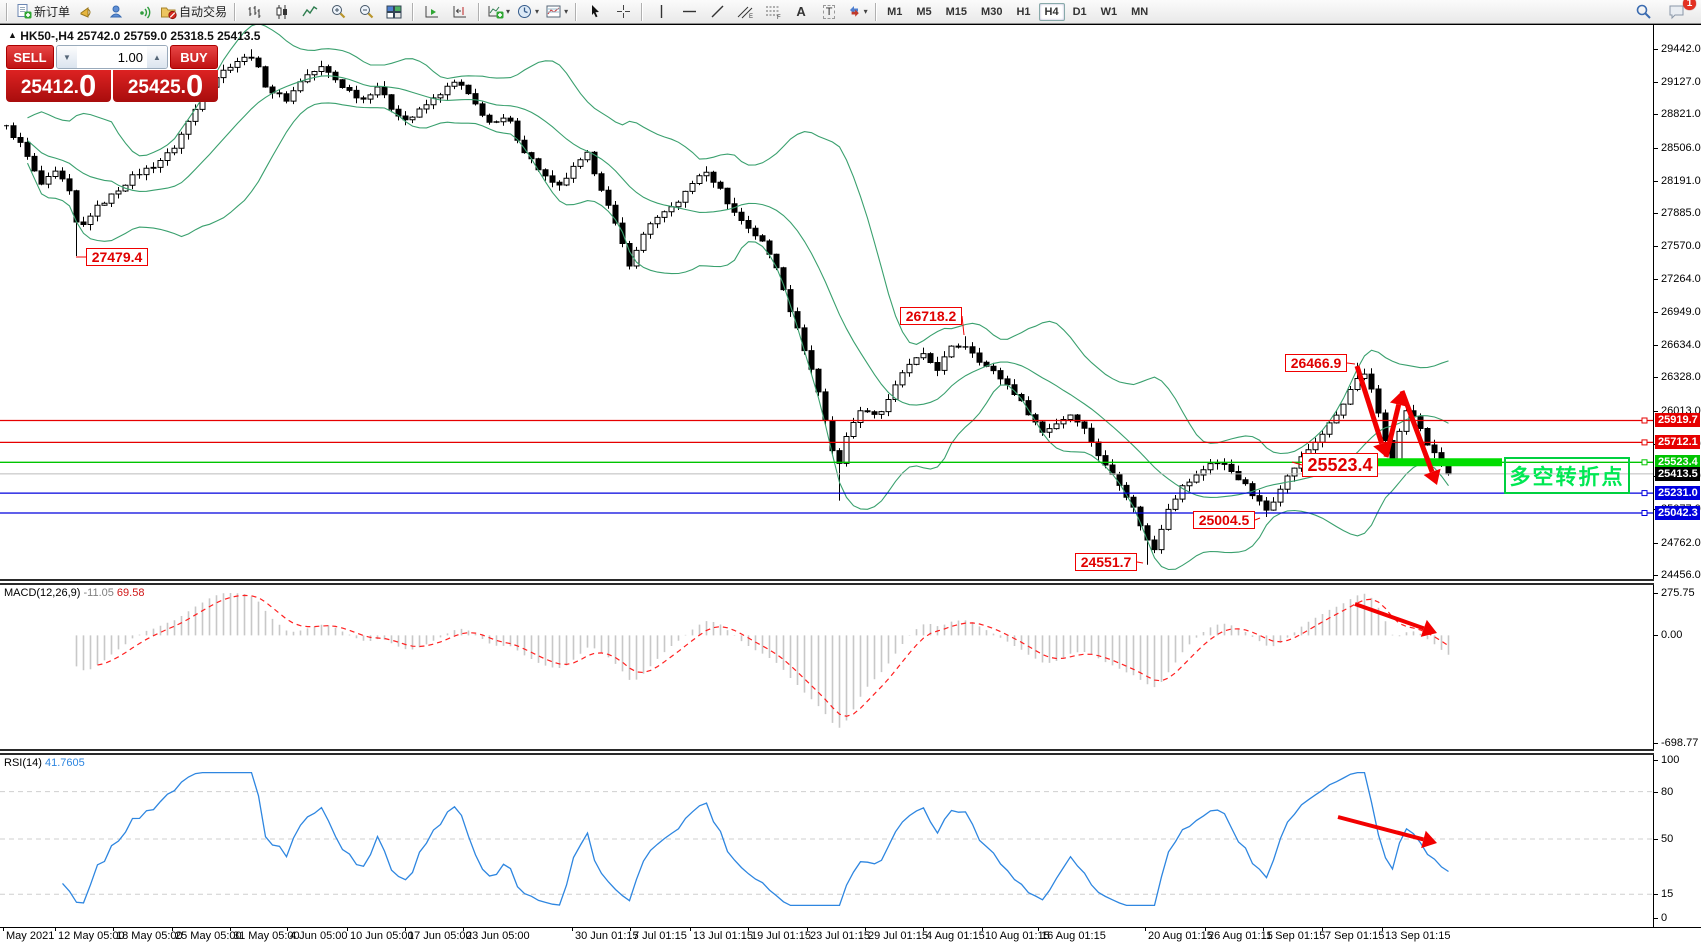 This screenshot has width=1701, height=942. What do you see at coordinates (193, 12) in the screenshot?
I see `autotrading-button: 自动交易` at bounding box center [193, 12].